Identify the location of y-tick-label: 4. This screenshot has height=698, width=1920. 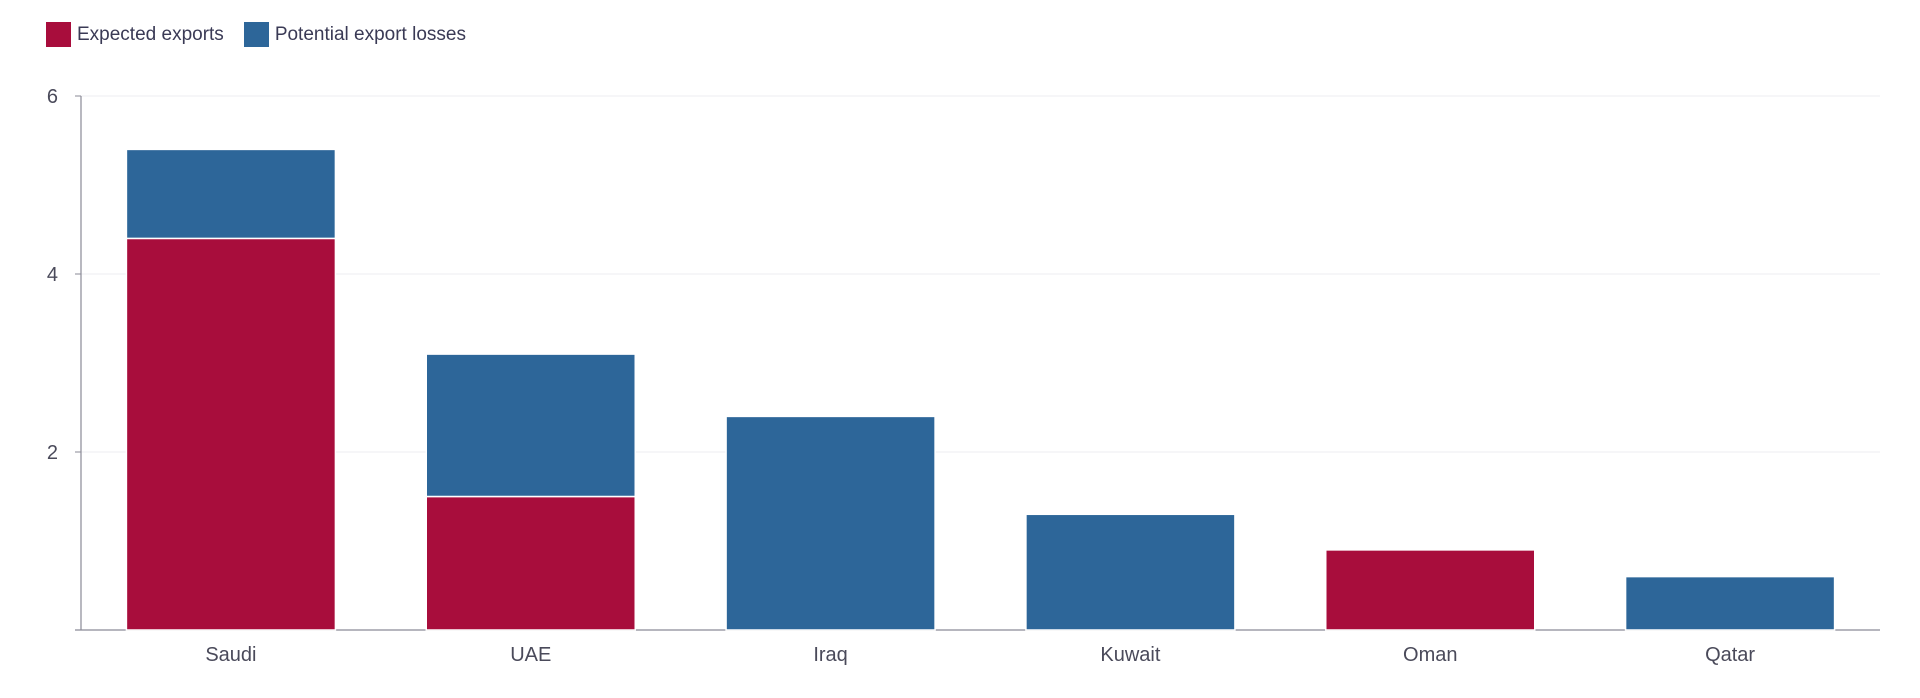
(52, 275).